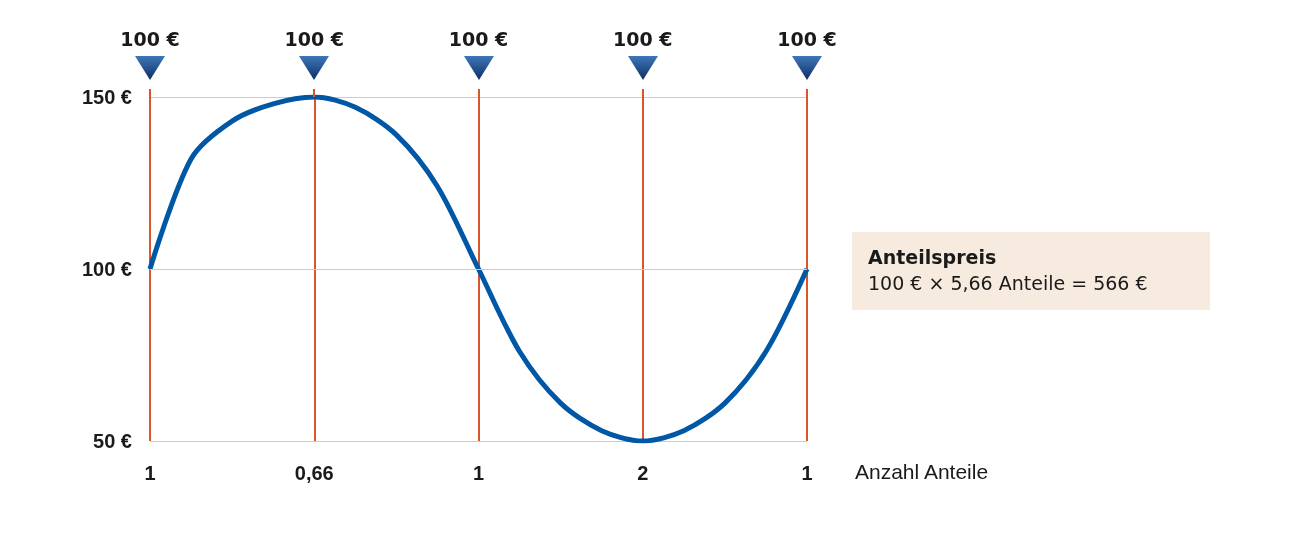  Describe the element at coordinates (933, 257) in the screenshot. I see `text: Anteilspreis` at that location.